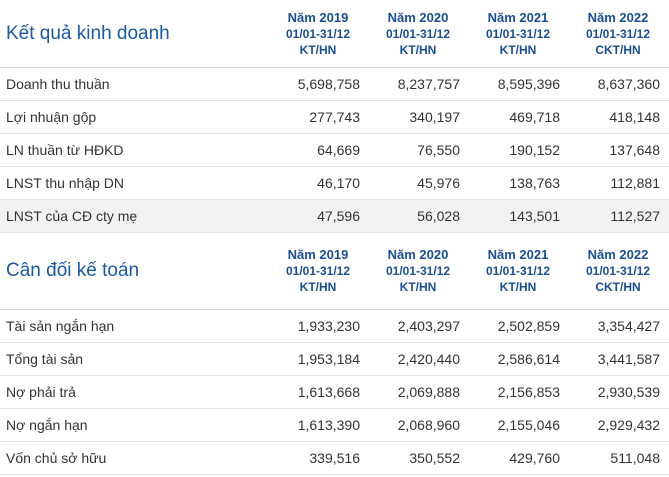 The width and height of the screenshot is (669, 477). Describe the element at coordinates (628, 326) in the screenshot. I see `cell-value: 3,354,427` at that location.